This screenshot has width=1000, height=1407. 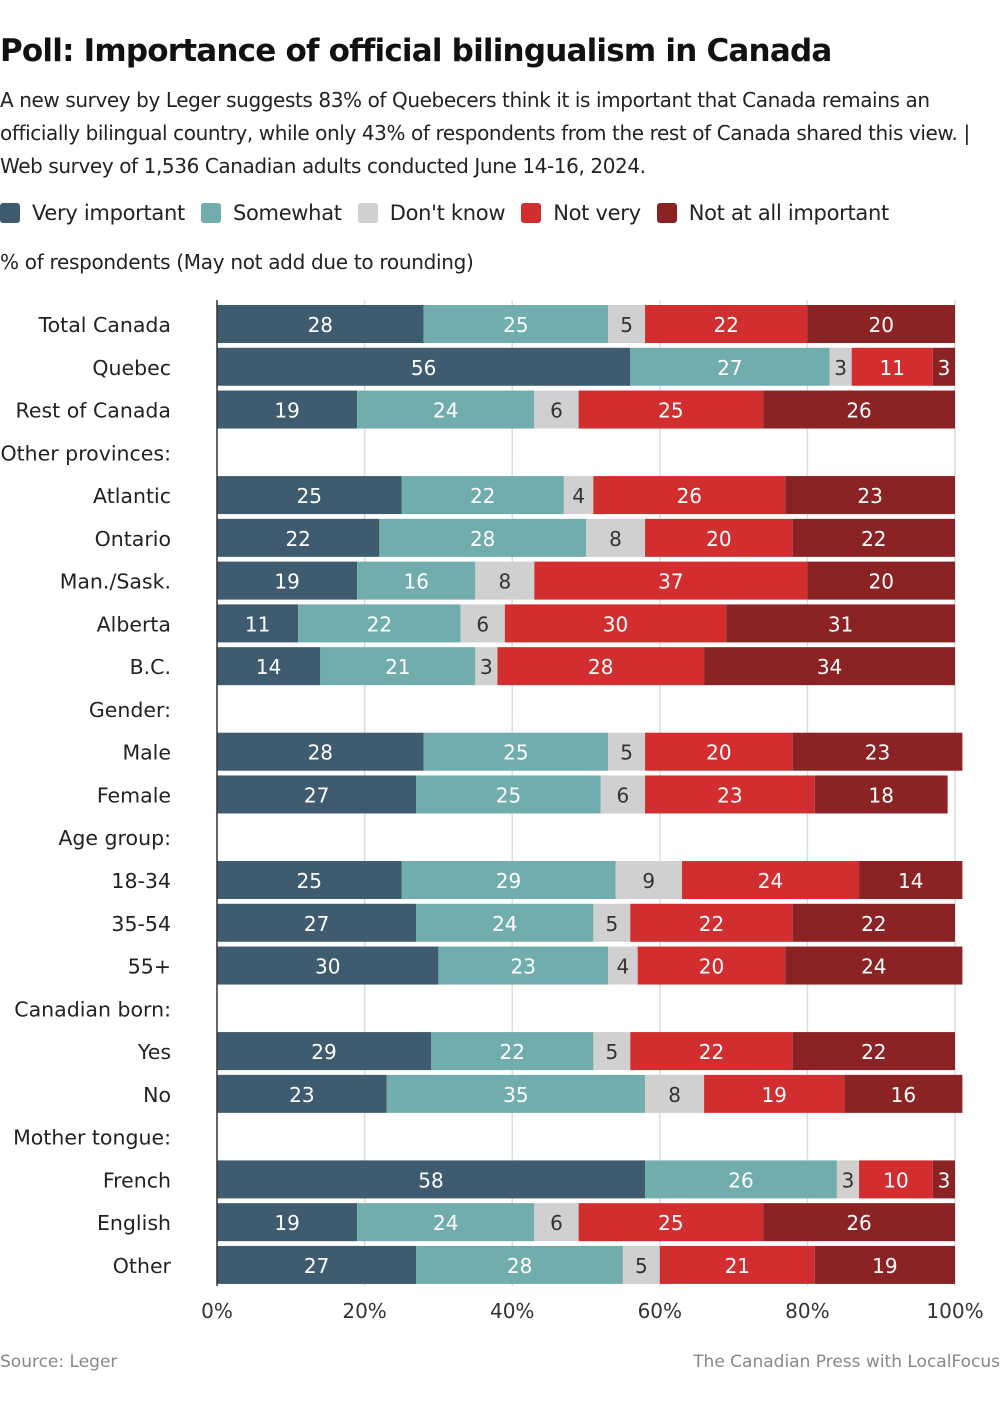 What do you see at coordinates (846, 1362) in the screenshot?
I see `credit-note: The Canadian Press with LocalFocus` at bounding box center [846, 1362].